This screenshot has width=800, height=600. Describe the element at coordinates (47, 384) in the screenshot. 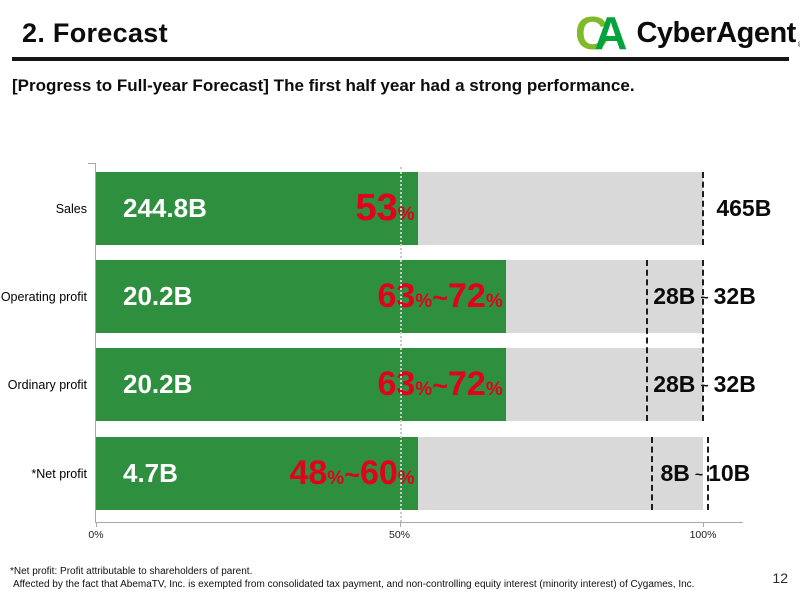

I see `category-label: Ordinary profit` at that location.